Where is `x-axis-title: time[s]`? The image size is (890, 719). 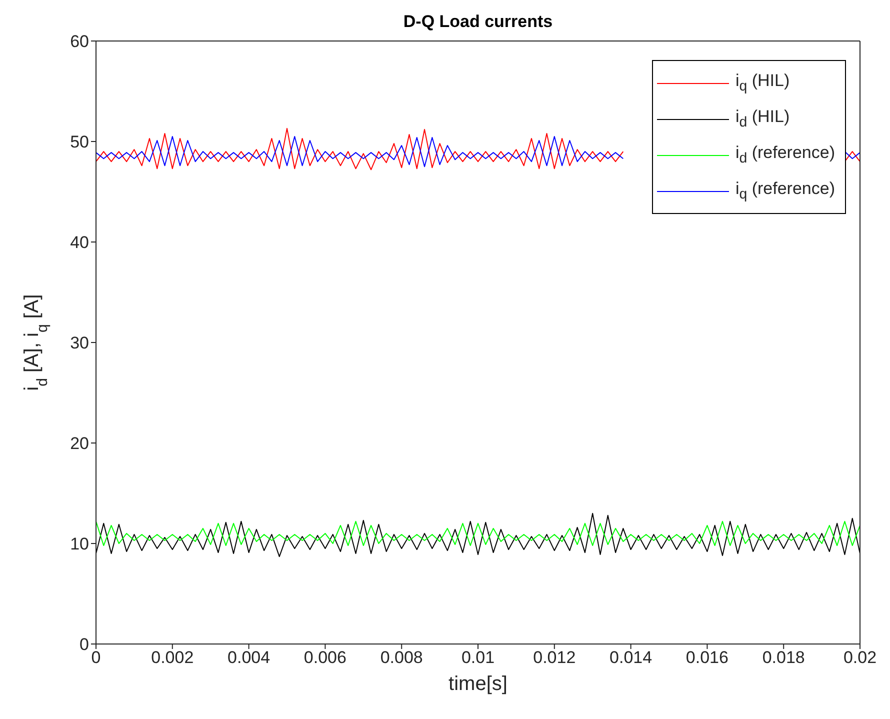
x-axis-title: time[s] is located at coordinates (478, 684).